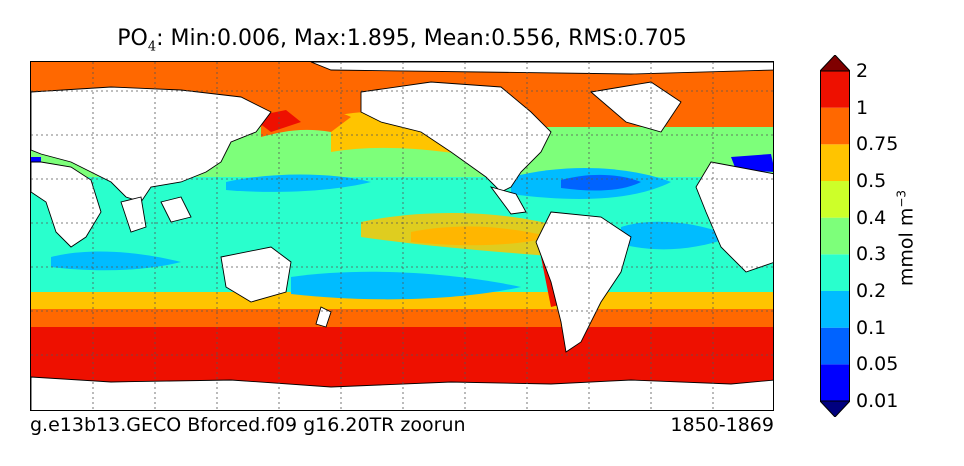 The width and height of the screenshot is (964, 466). Describe the element at coordinates (456, 137) in the screenshot. I see `north-america` at that location.